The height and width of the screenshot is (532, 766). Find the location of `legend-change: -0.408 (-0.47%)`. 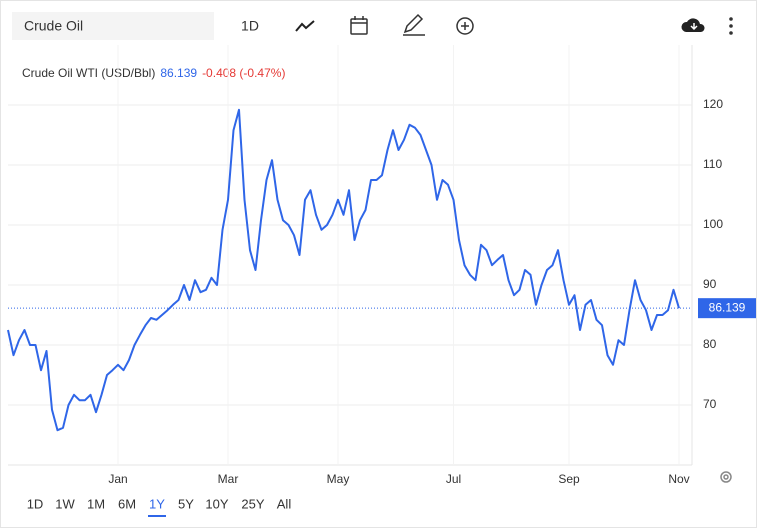

legend-change: -0.408 (-0.47%) is located at coordinates (243, 73).